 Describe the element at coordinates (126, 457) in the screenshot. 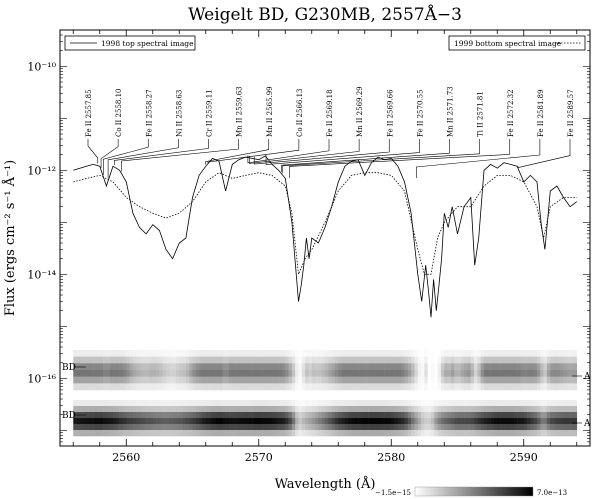

I see `x-tick-label: 2560` at that location.